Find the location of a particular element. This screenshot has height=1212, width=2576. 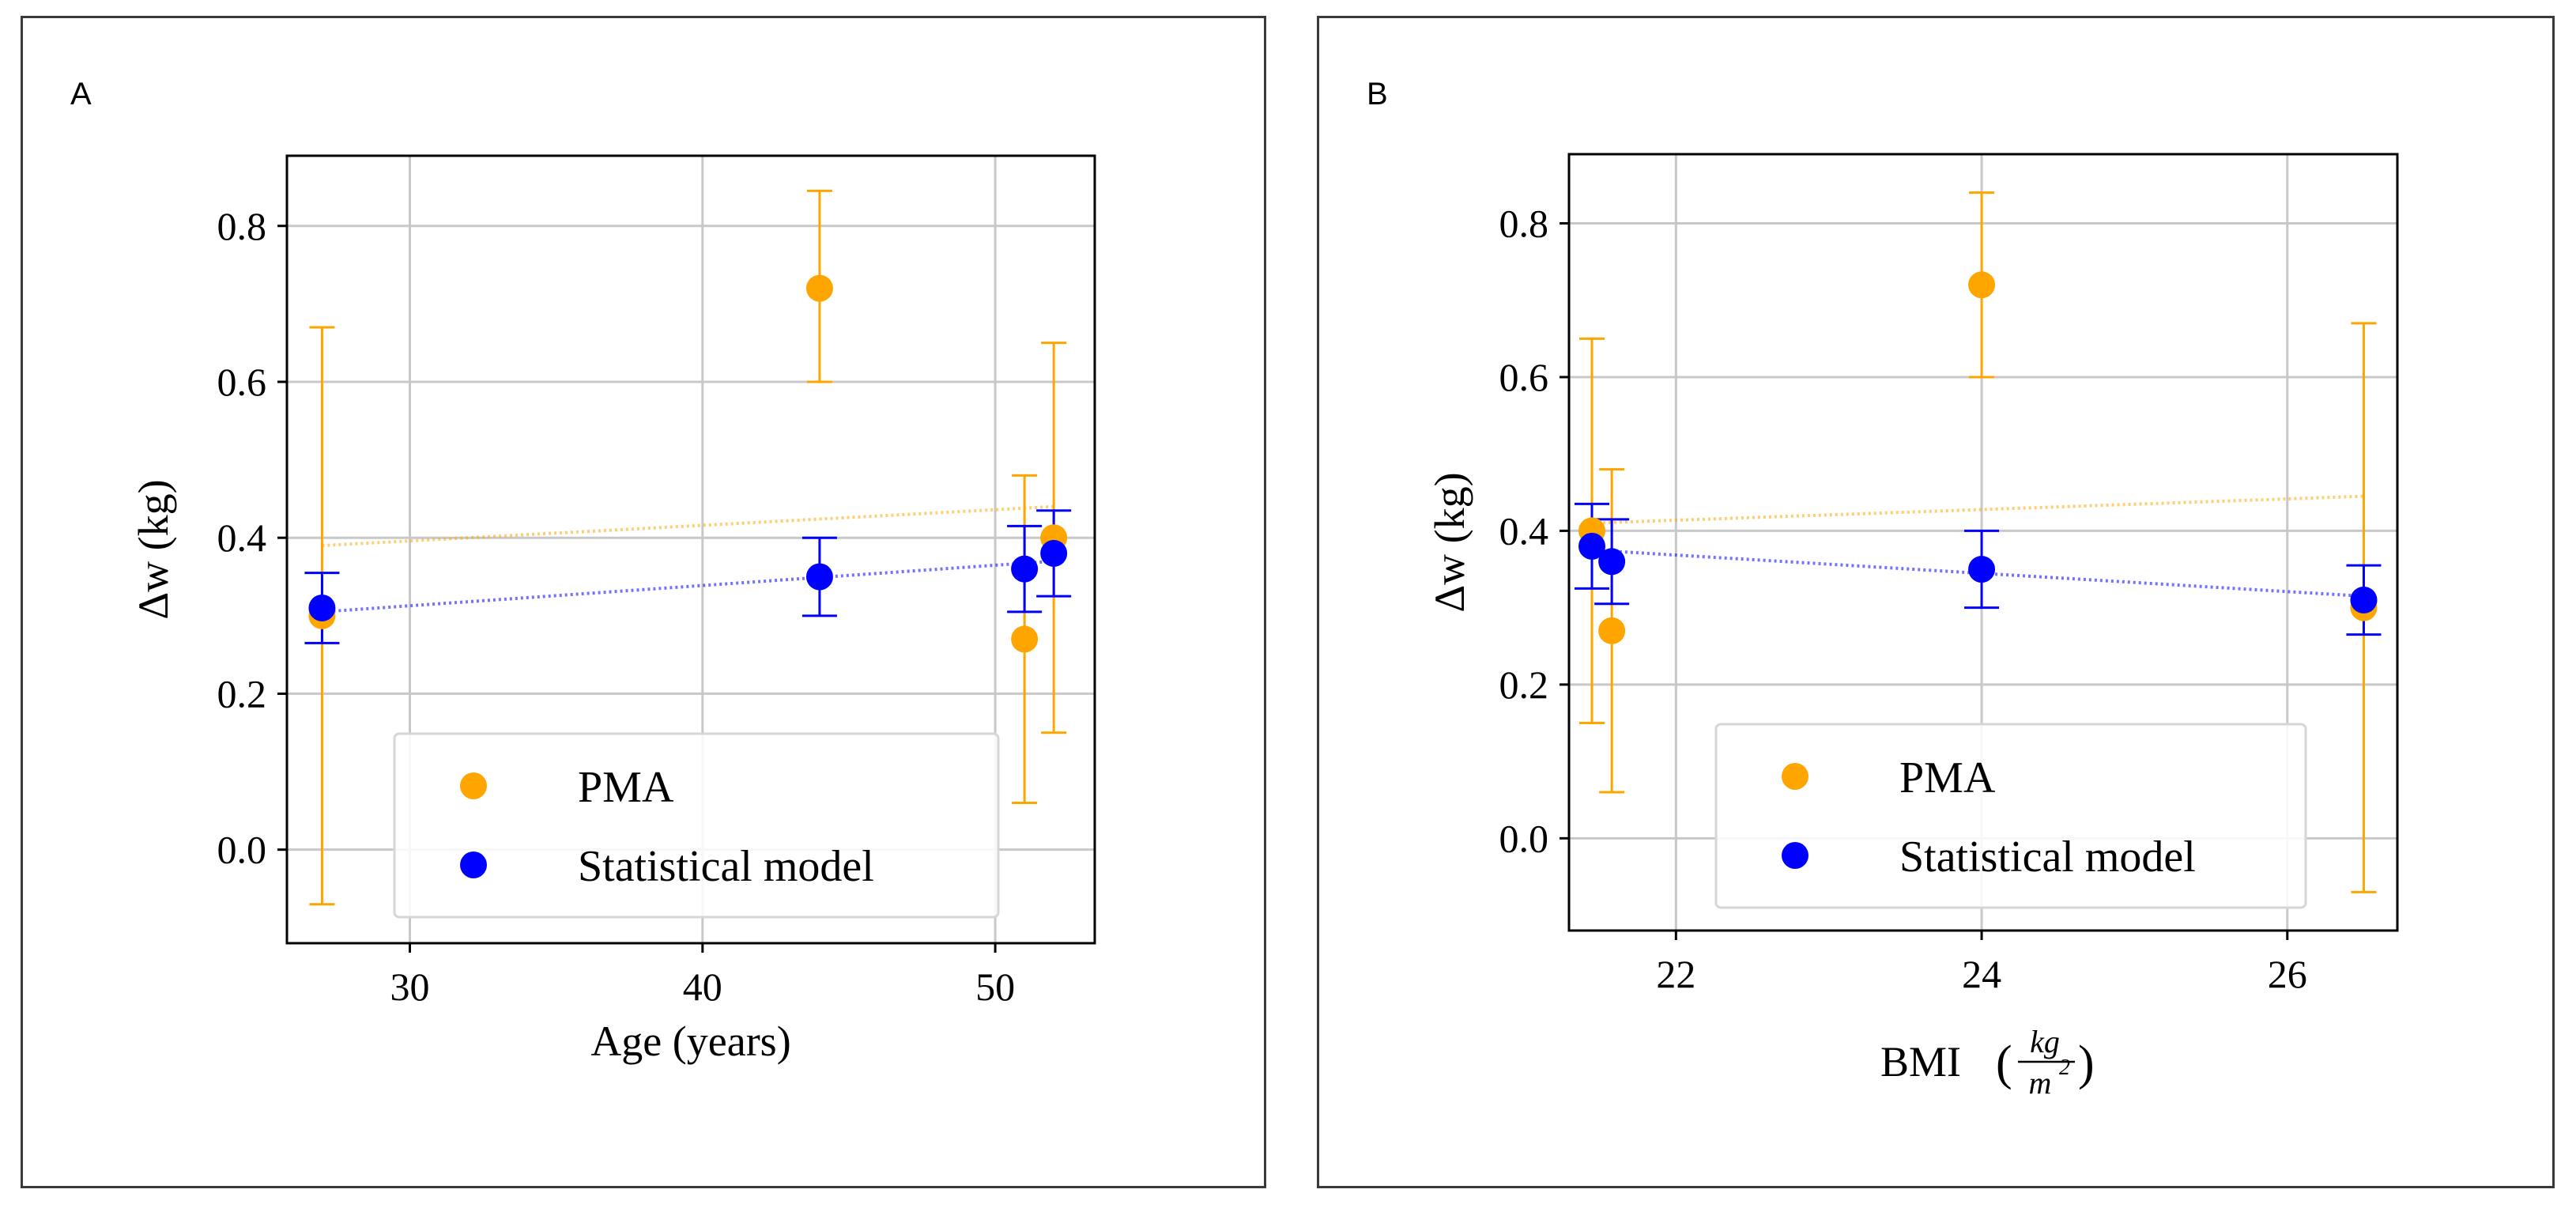

fraction-denominator: m is located at coordinates (2040, 1083).